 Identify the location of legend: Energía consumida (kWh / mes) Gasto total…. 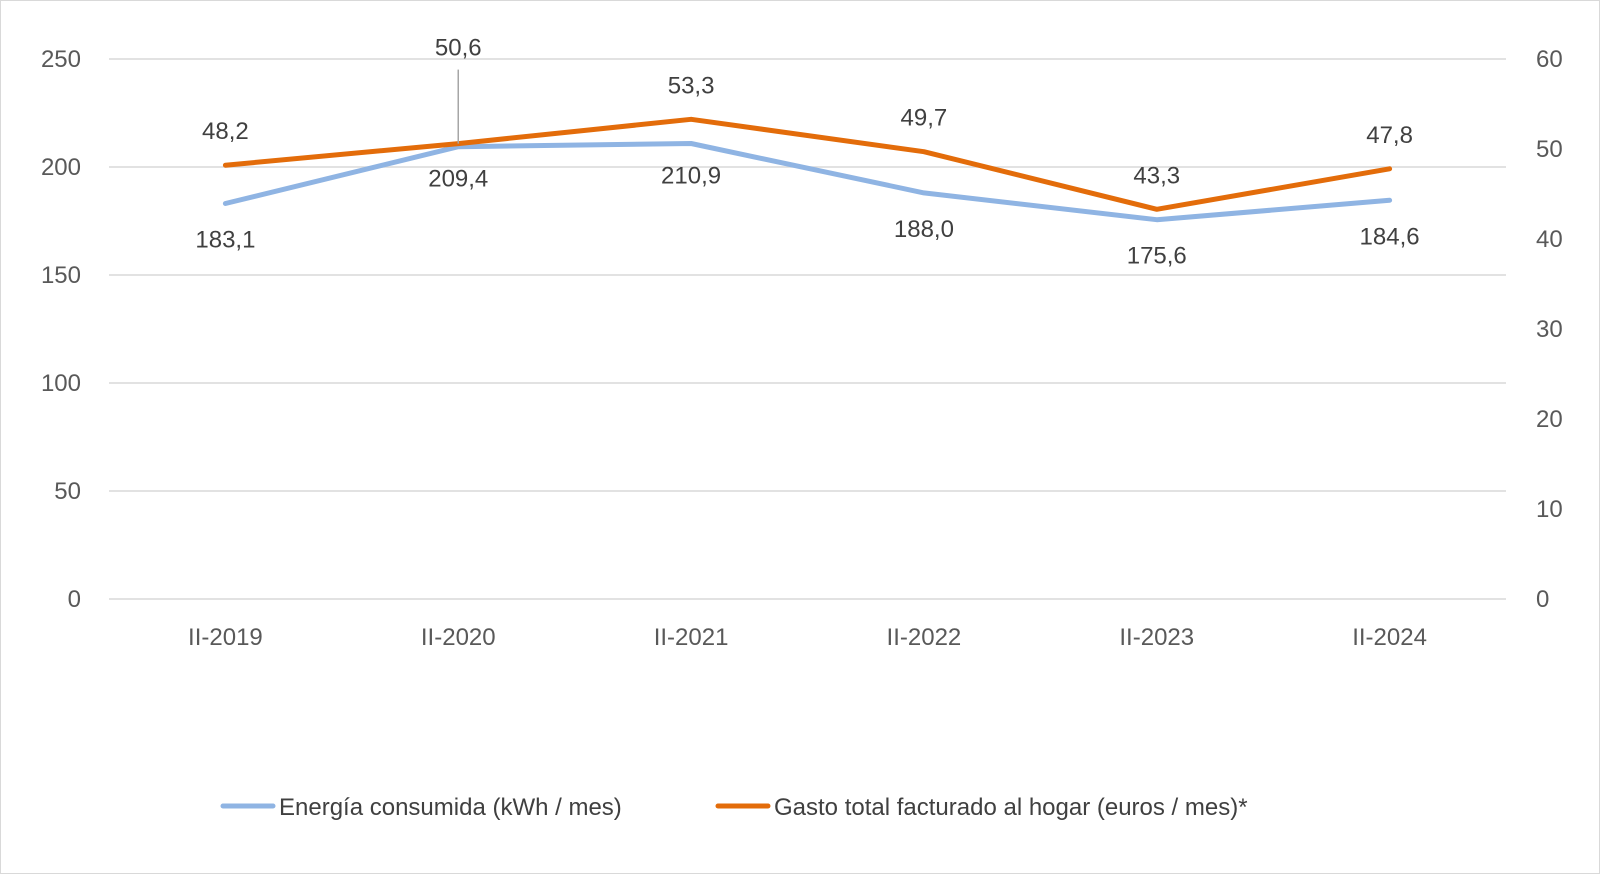
(734, 807).